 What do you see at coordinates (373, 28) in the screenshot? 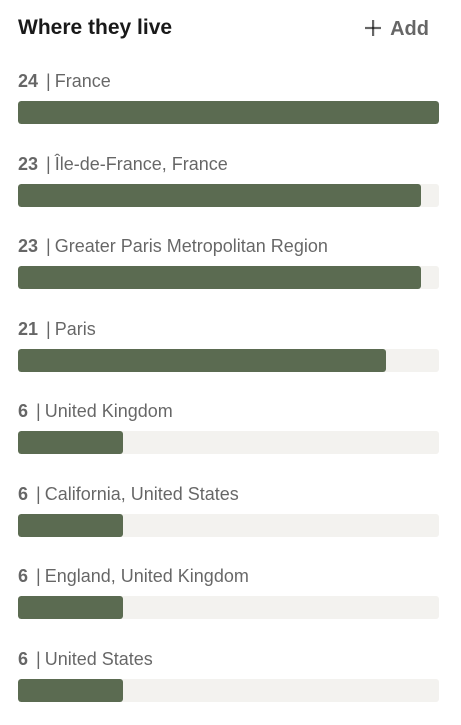
I see `plus-icon` at bounding box center [373, 28].